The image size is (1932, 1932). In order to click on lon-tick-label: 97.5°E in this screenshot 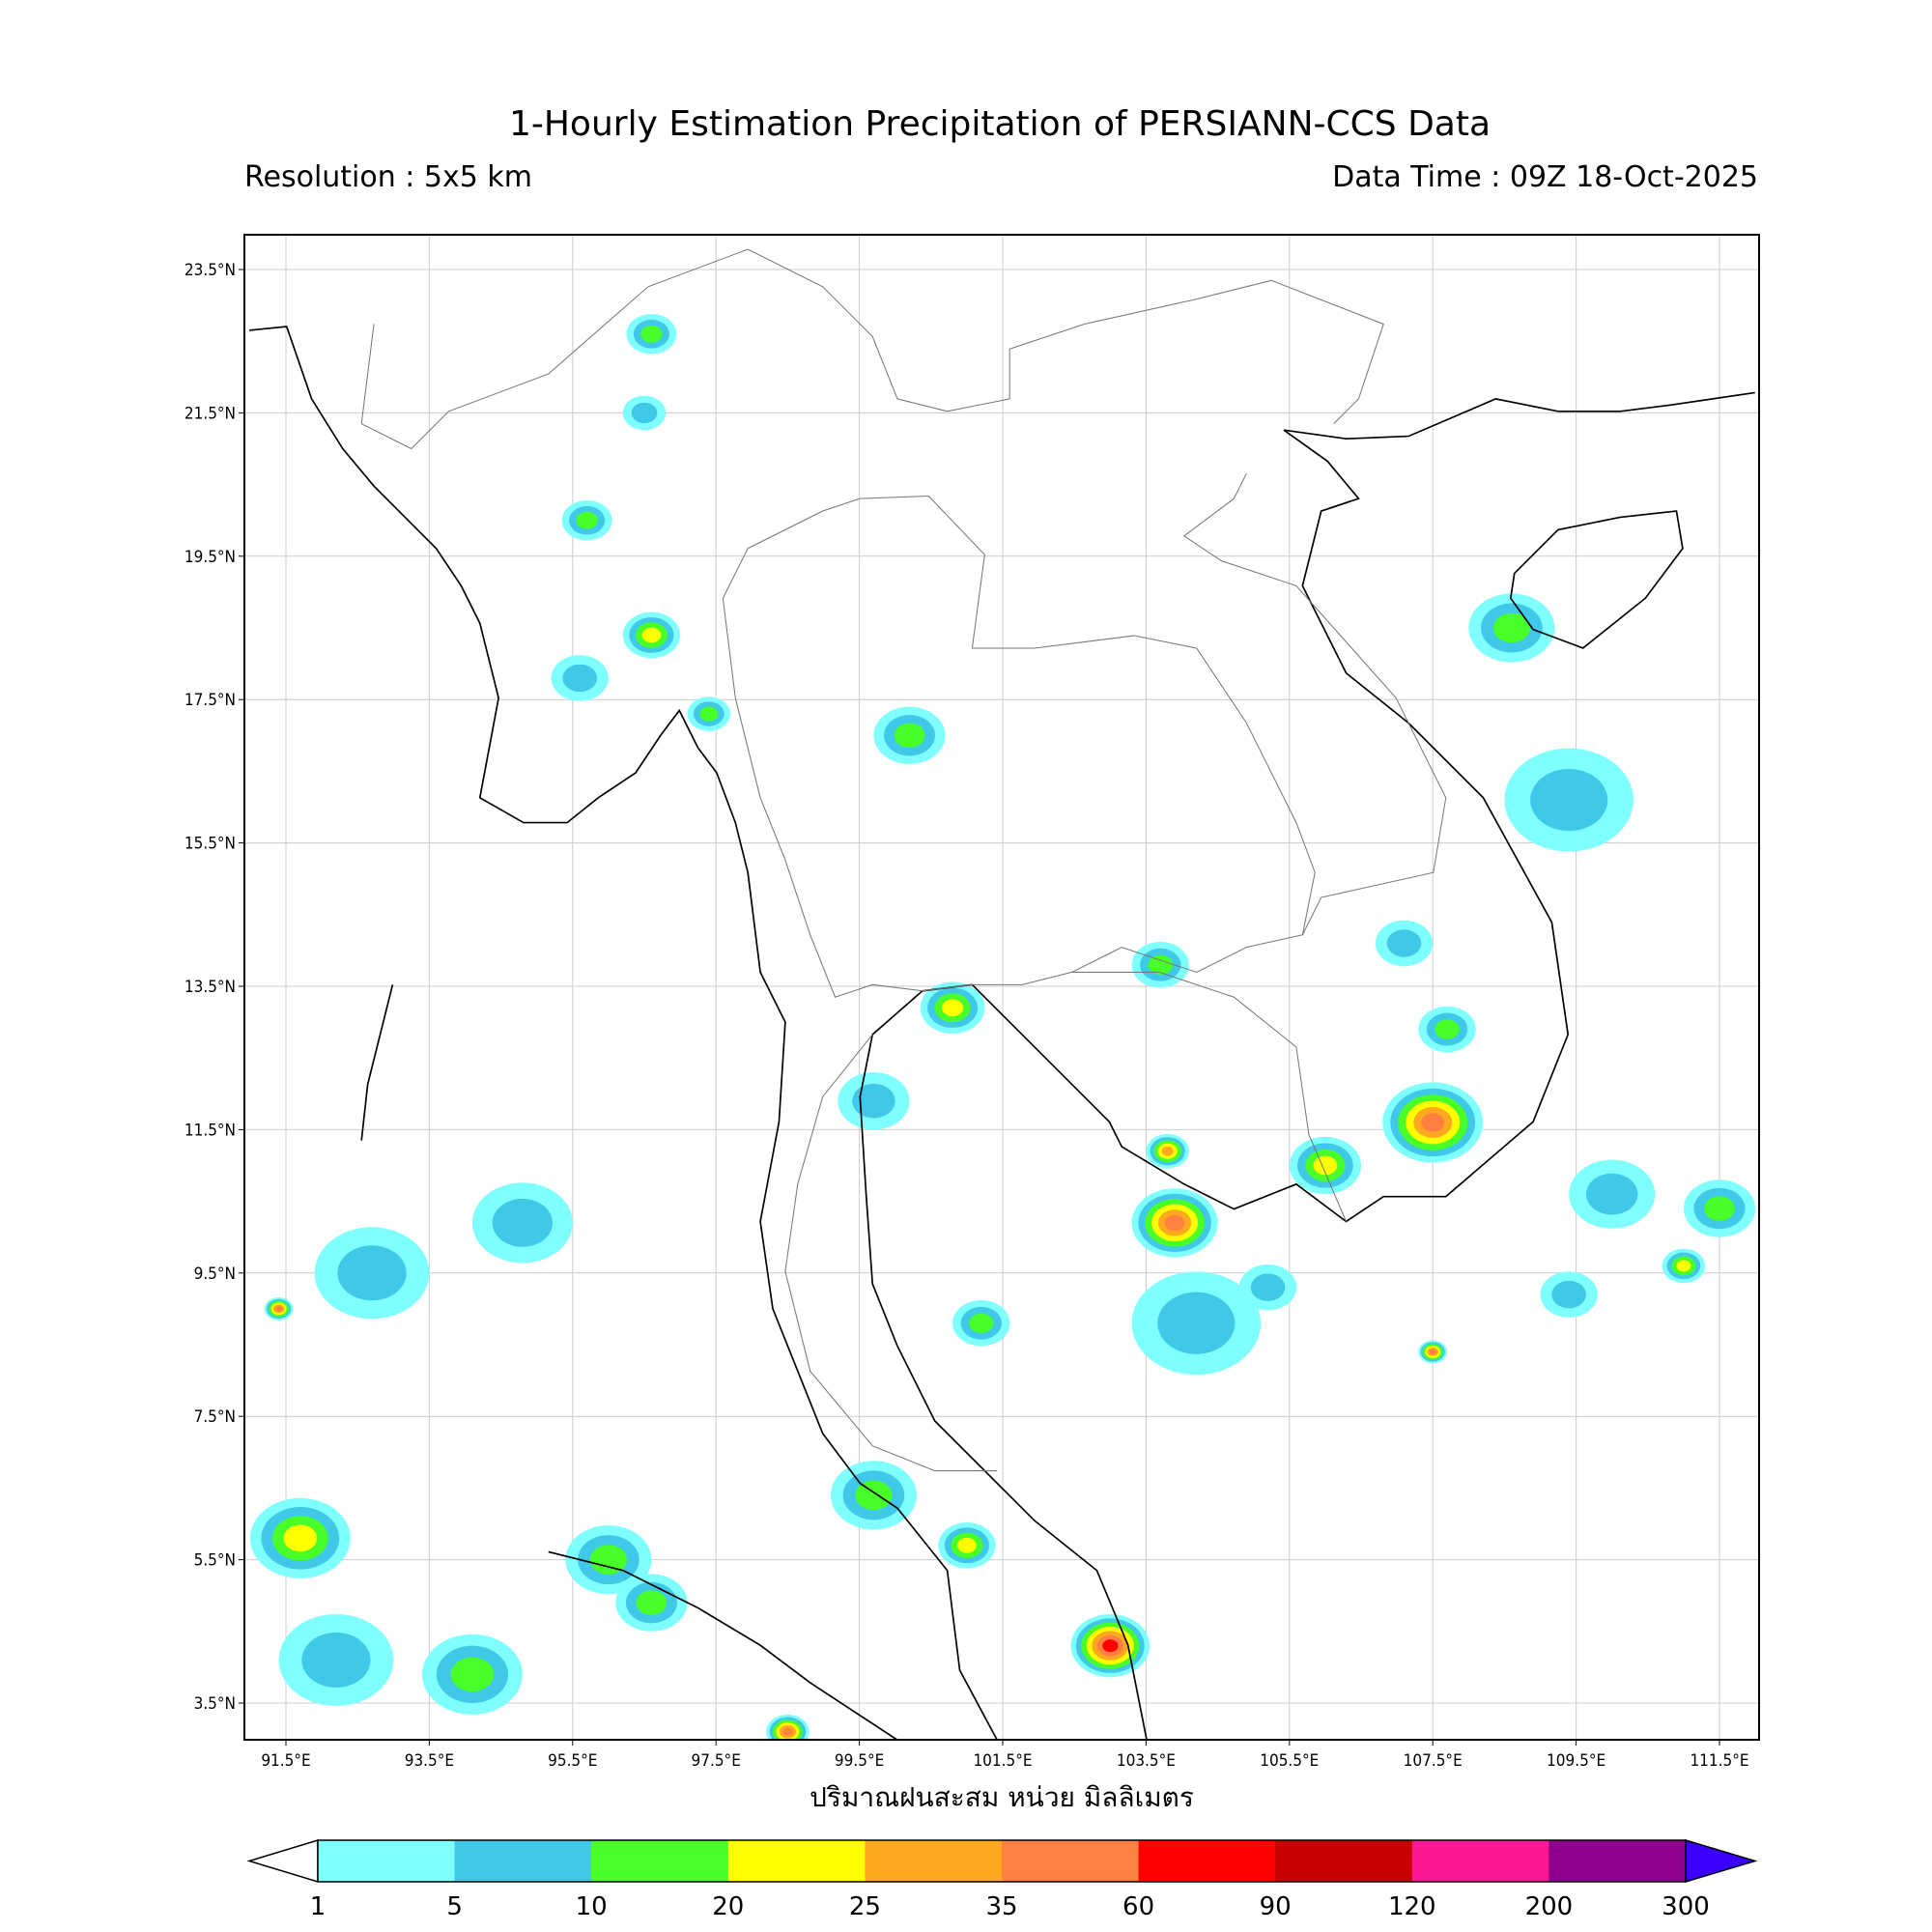, I will do `click(716, 1761)`.